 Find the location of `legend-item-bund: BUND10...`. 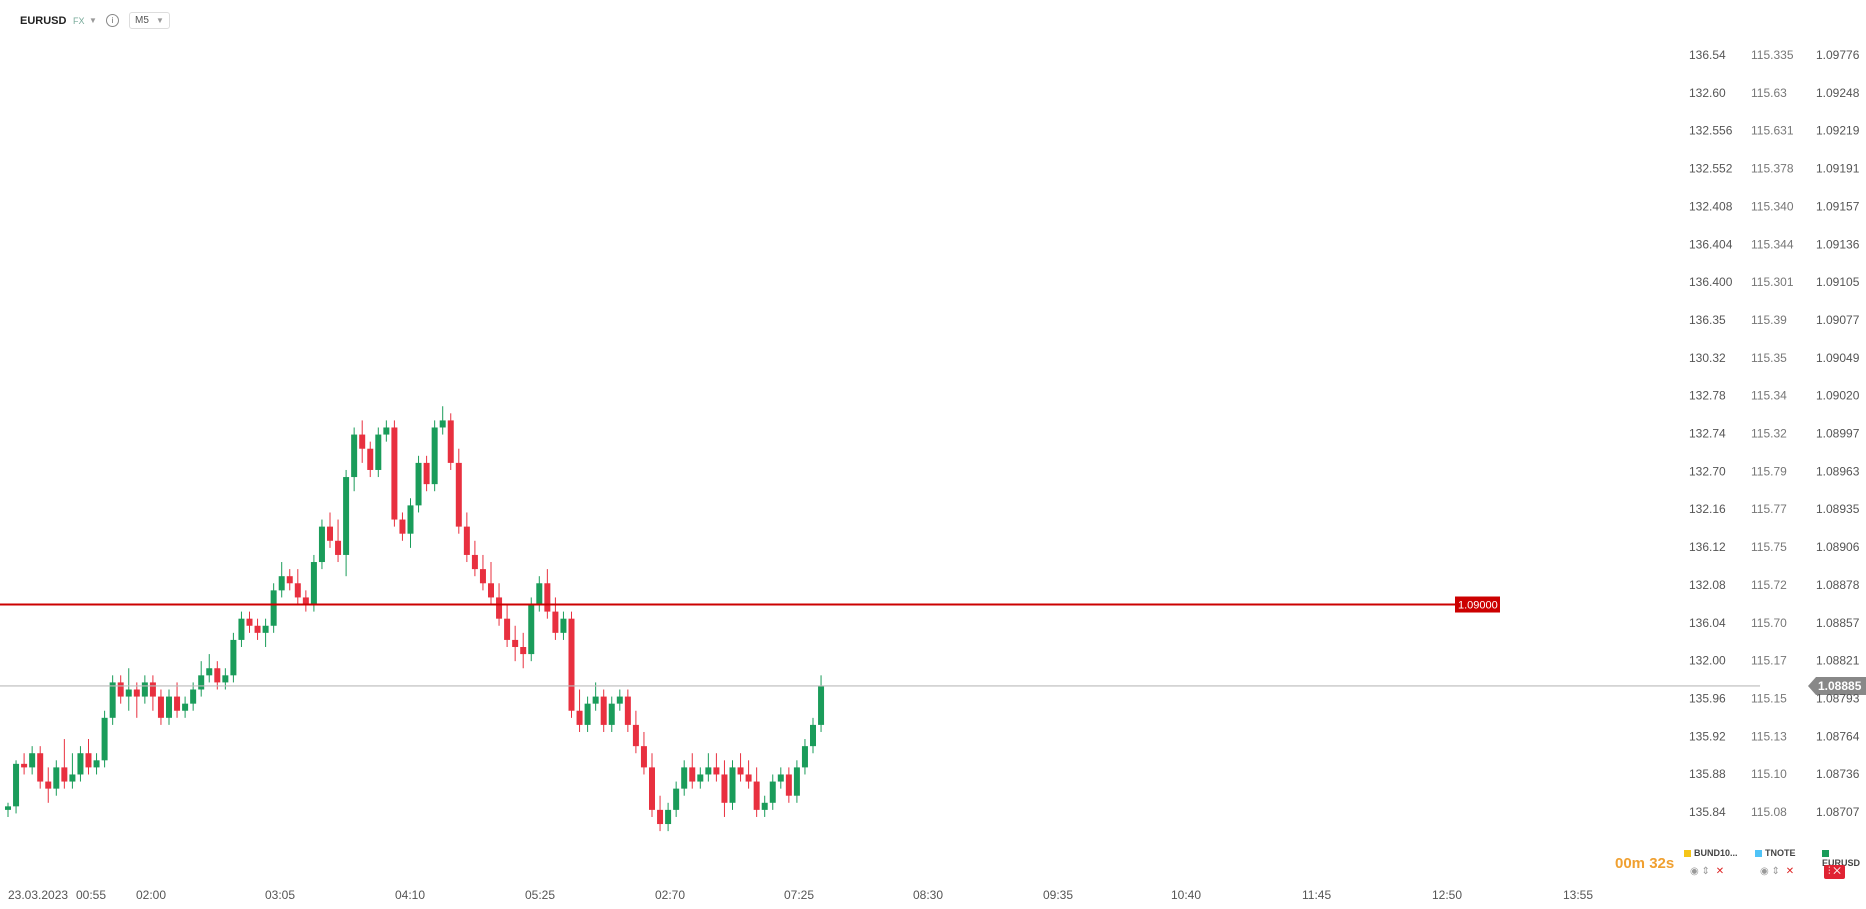

legend-item-bund: BUND10... is located at coordinates (1711, 853).